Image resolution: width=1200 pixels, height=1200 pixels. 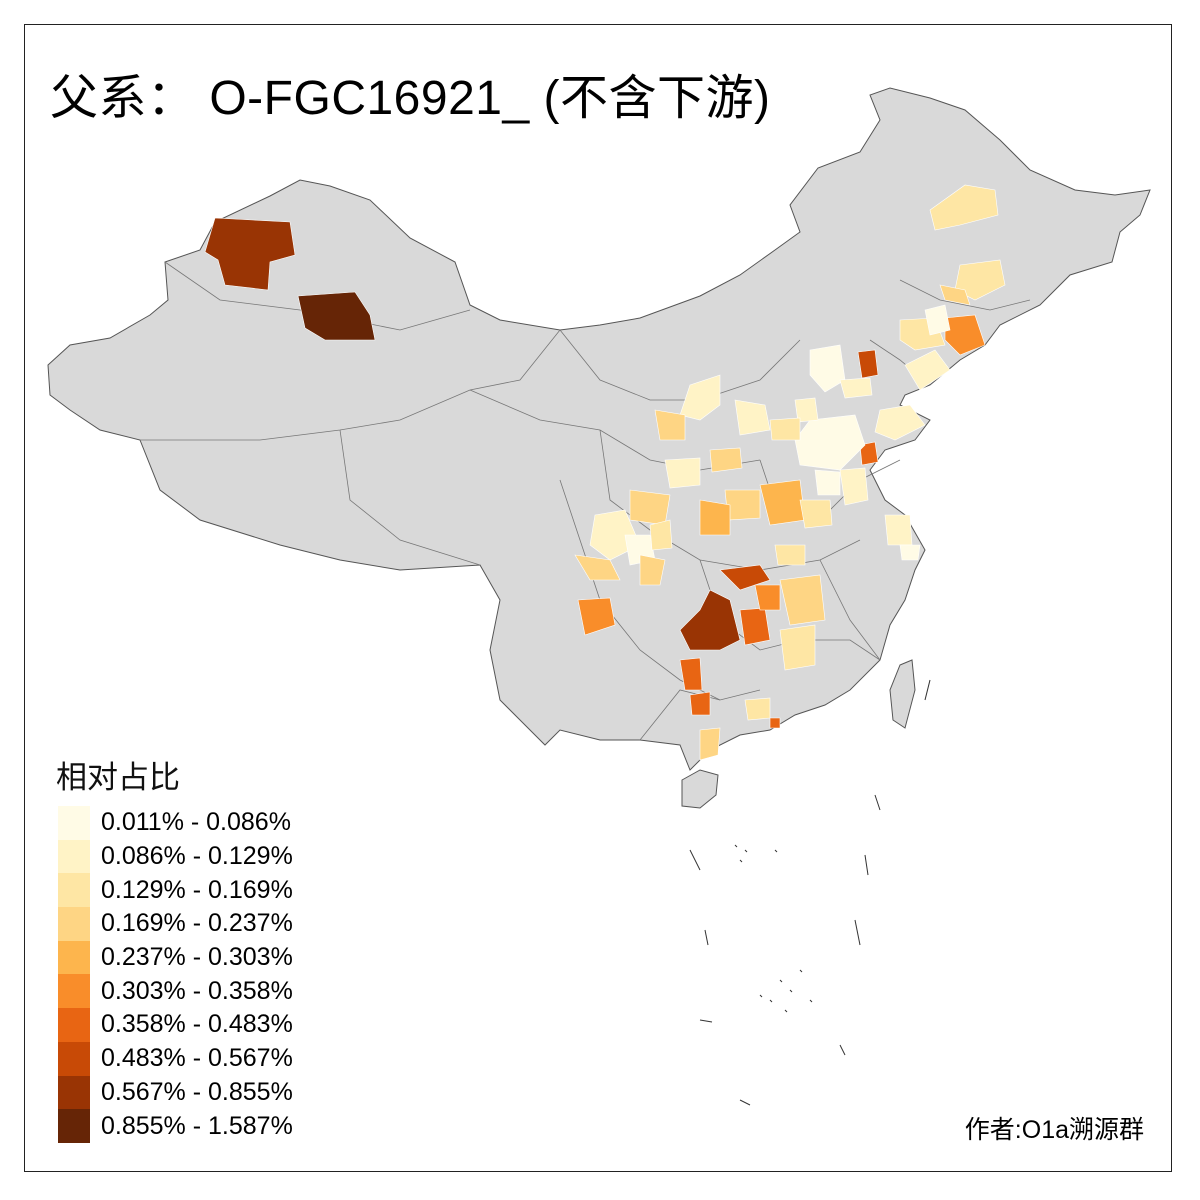 I want to click on legend-label: 0.129% - 0.169%, so click(x=197, y=889).